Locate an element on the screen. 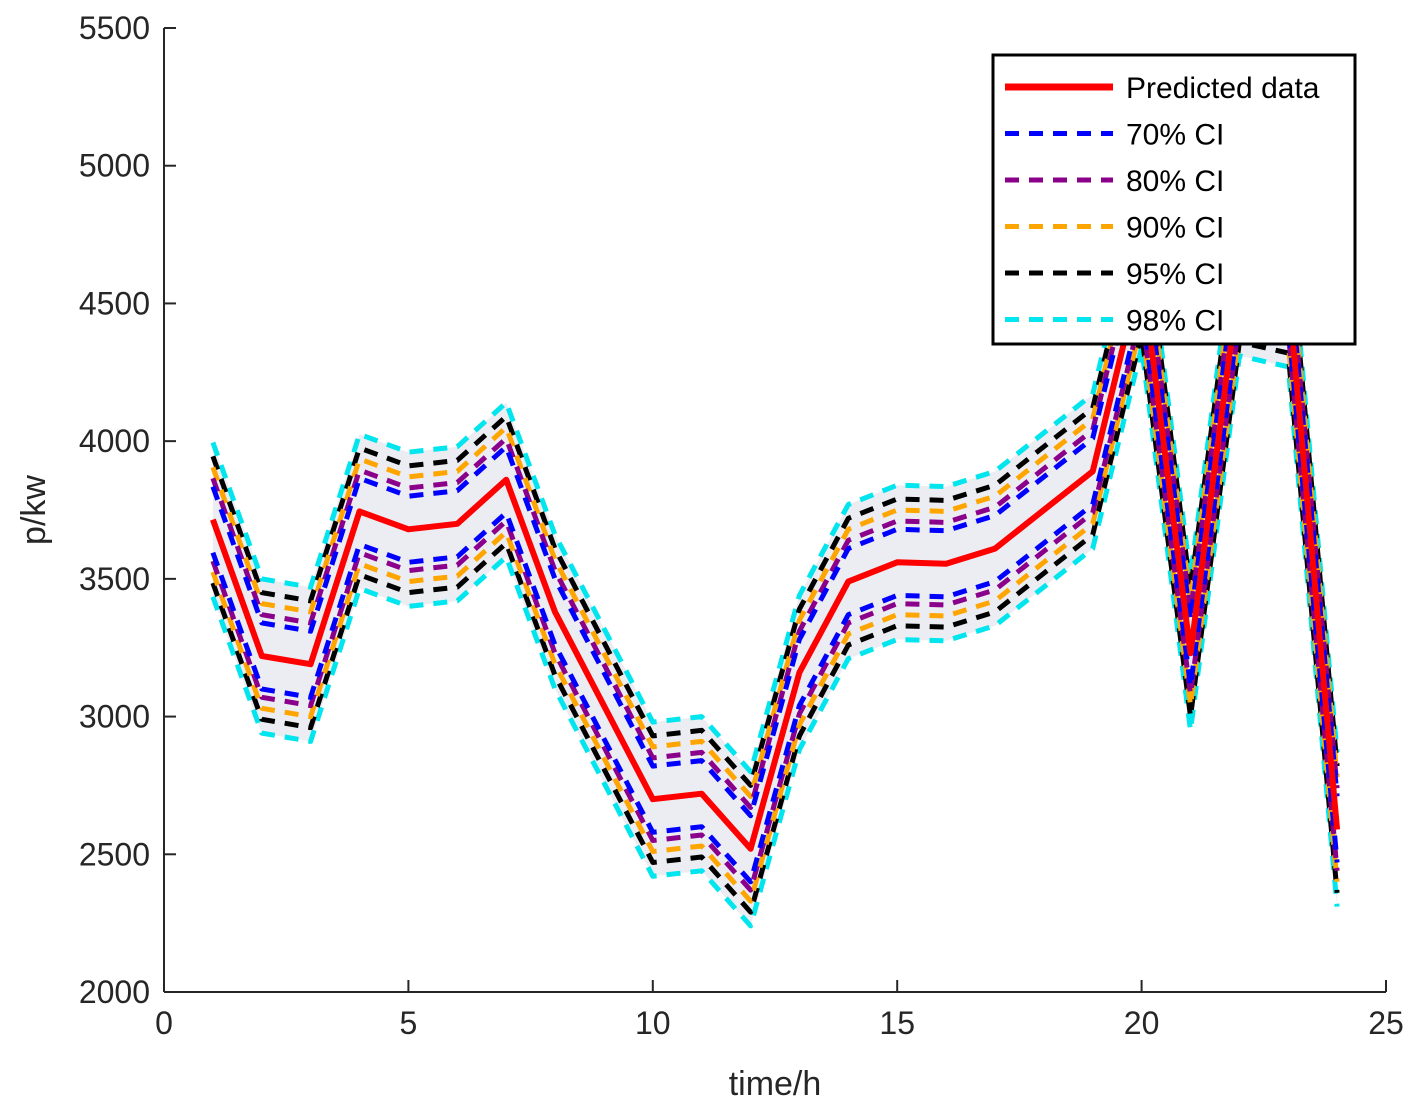 This screenshot has width=1426, height=1117. y-tick-label: 5000 is located at coordinates (114, 166).